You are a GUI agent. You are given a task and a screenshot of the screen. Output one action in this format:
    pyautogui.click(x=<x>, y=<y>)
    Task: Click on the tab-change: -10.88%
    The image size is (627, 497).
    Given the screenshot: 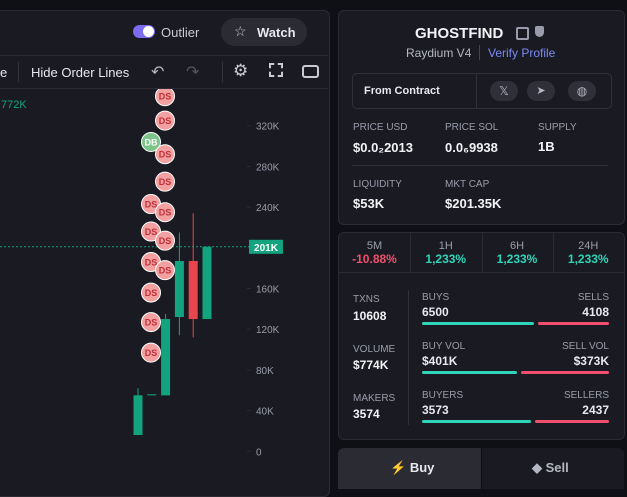 What is the action you would take?
    pyautogui.click(x=374, y=259)
    